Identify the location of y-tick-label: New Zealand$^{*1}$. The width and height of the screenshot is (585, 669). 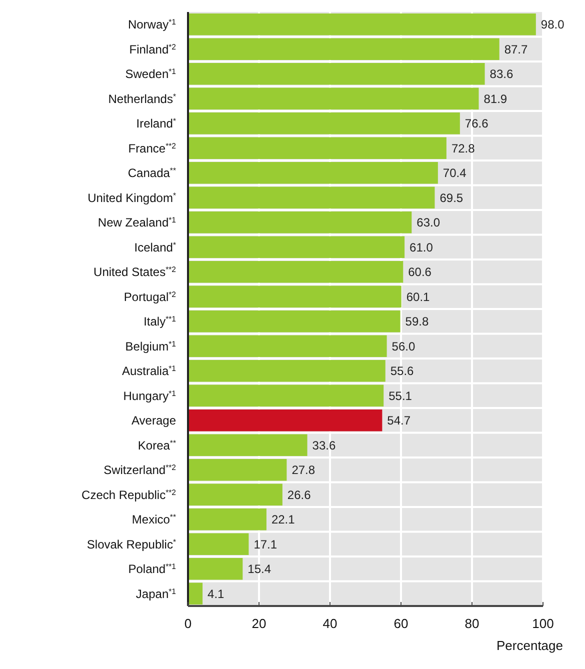
(137, 222).